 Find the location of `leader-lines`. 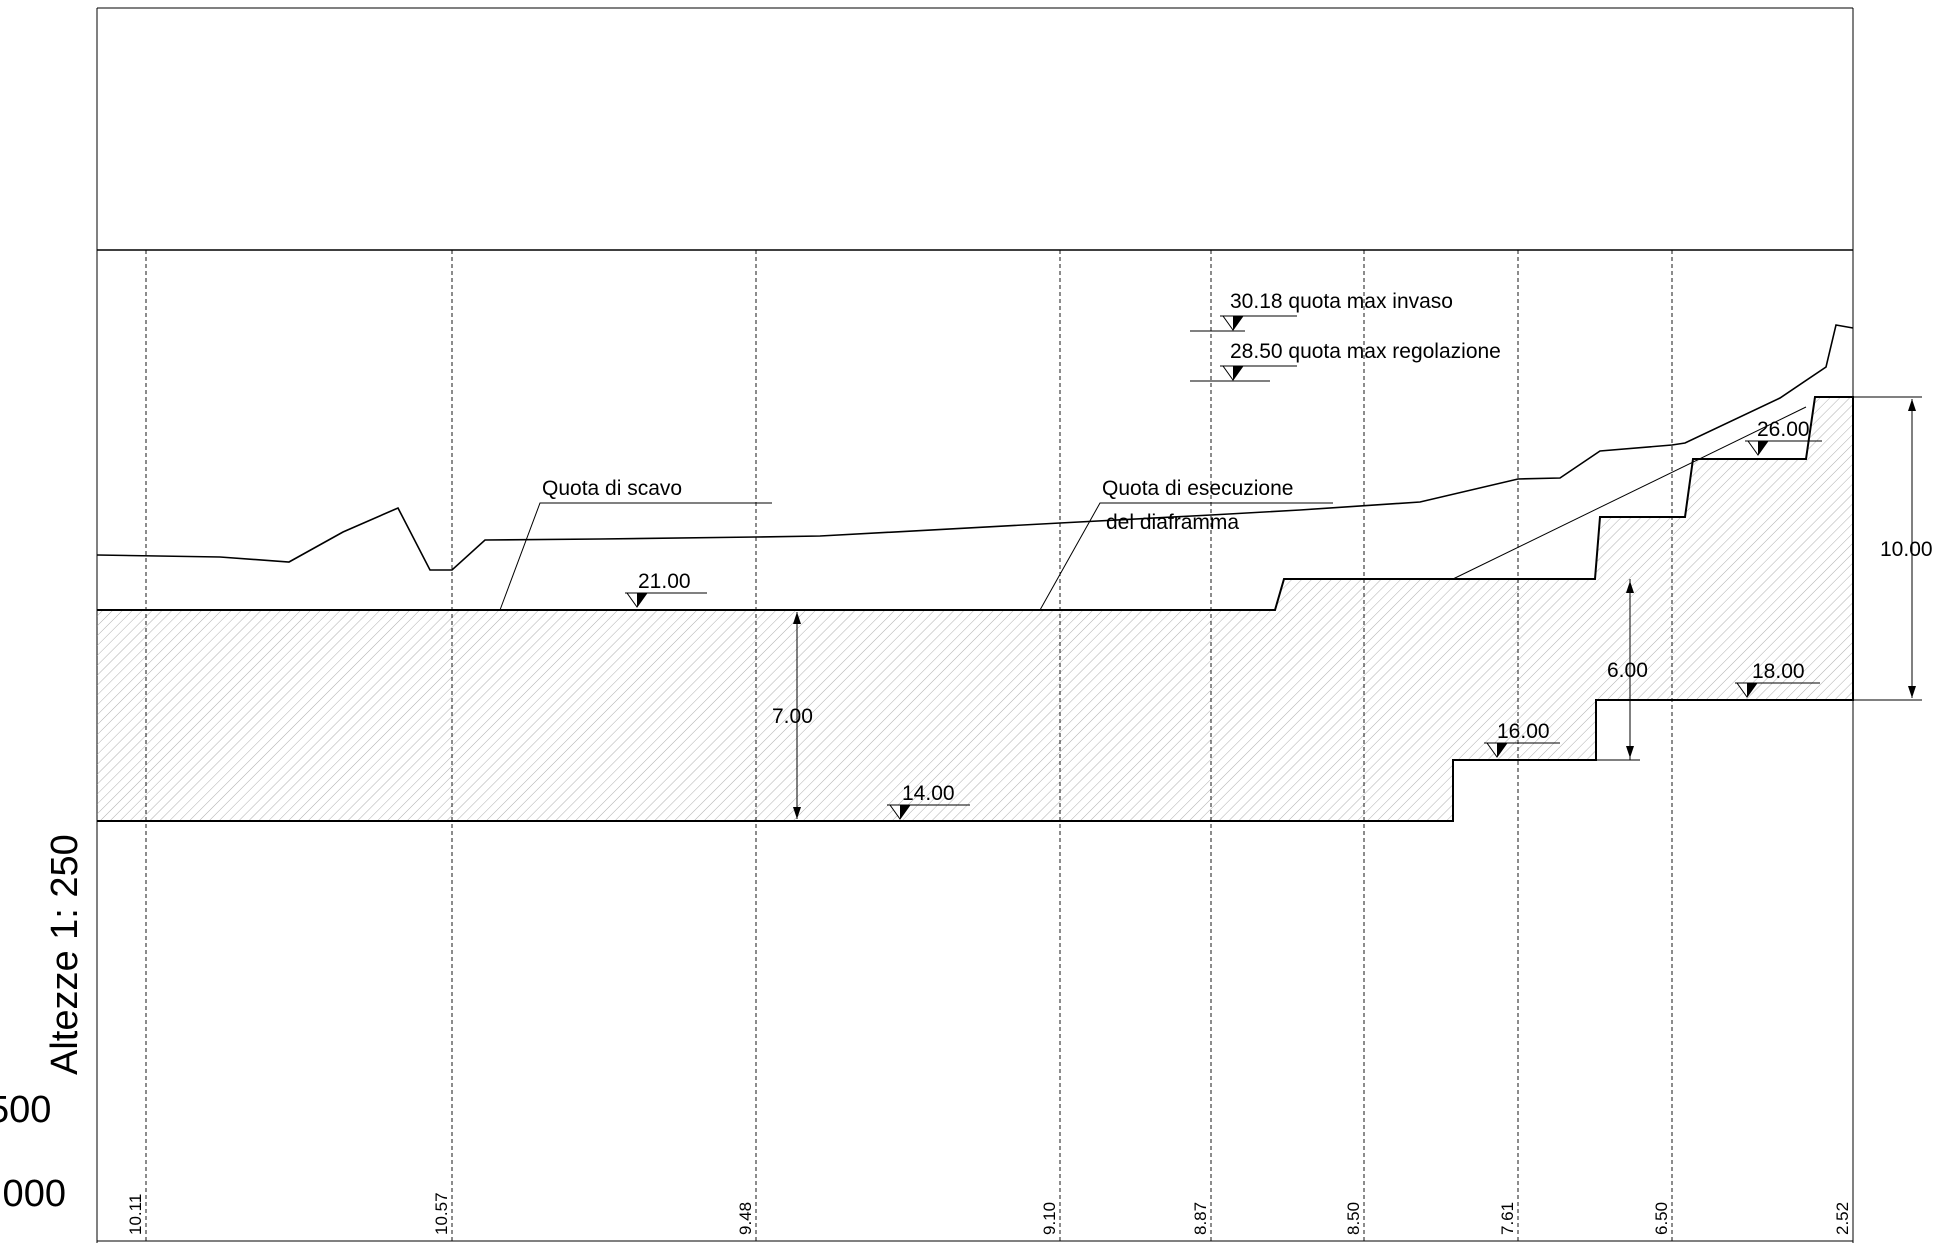

leader-lines is located at coordinates (916, 556).